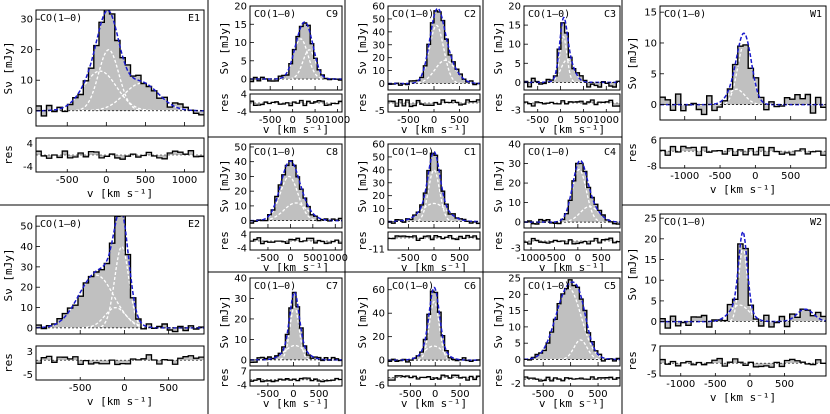  I want to click on panel-label: C6, so click(470, 286).